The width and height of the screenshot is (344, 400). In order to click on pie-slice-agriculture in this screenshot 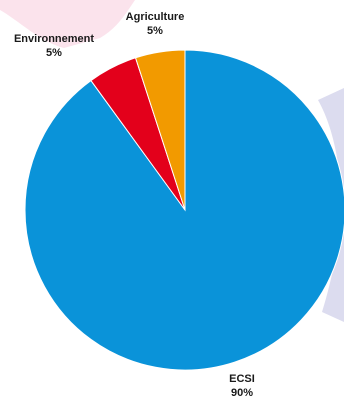, I will do `click(160, 130)`.